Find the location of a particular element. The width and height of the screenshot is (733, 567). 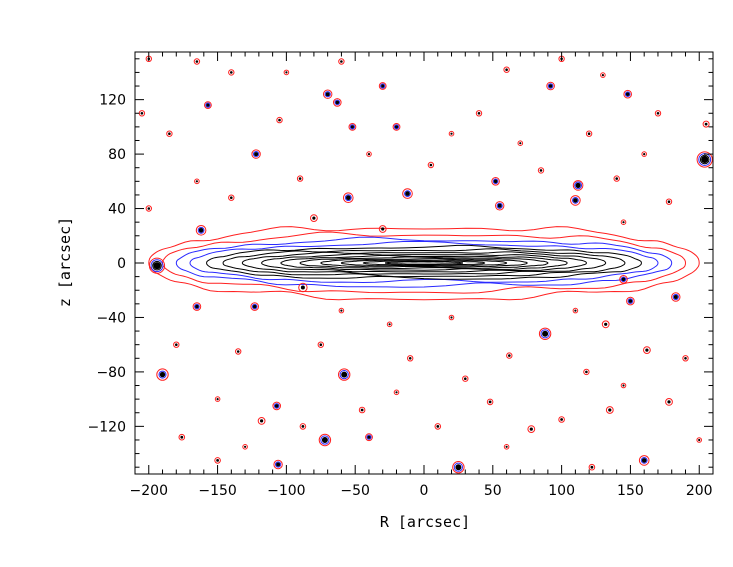

x-tick-label: 50 is located at coordinates (493, 491).